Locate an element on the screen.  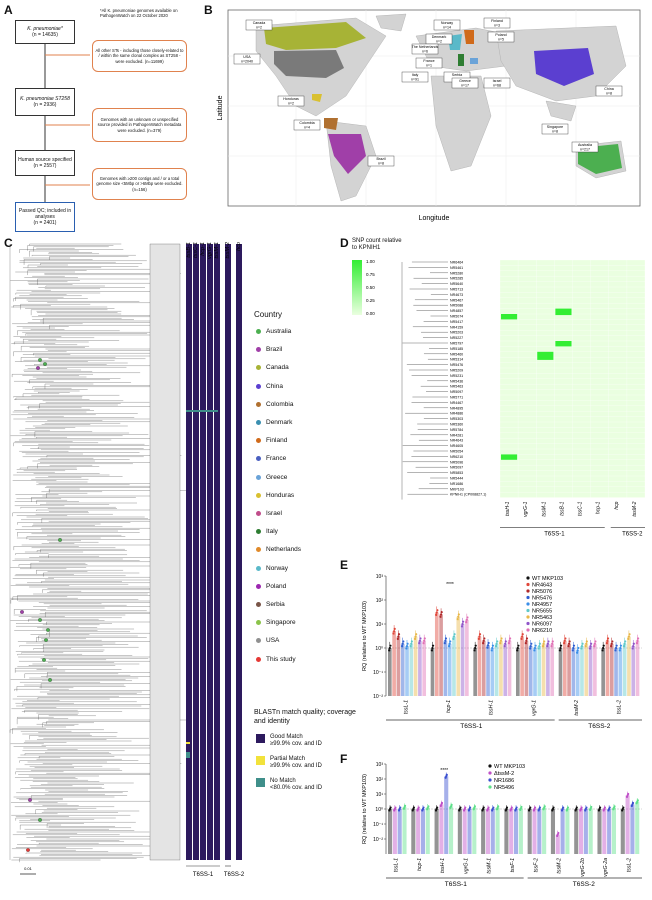
legend-label: Good Match ≥99.9% cov. and ID is located at coordinates (296, 740).